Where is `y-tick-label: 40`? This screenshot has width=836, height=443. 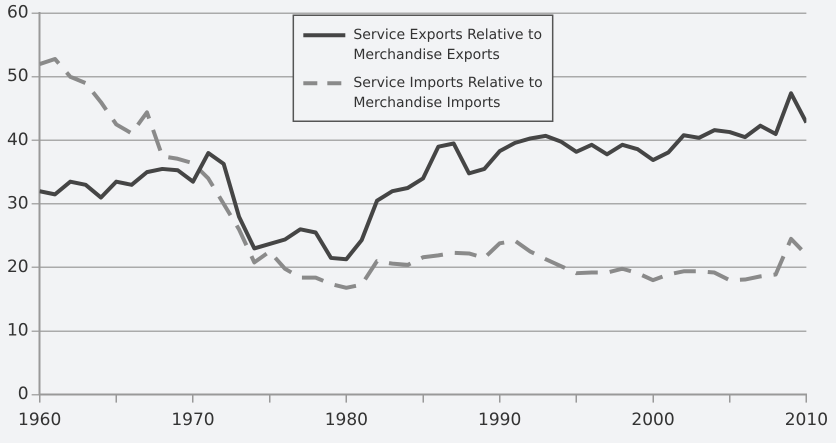 y-tick-label: 40 is located at coordinates (17, 140).